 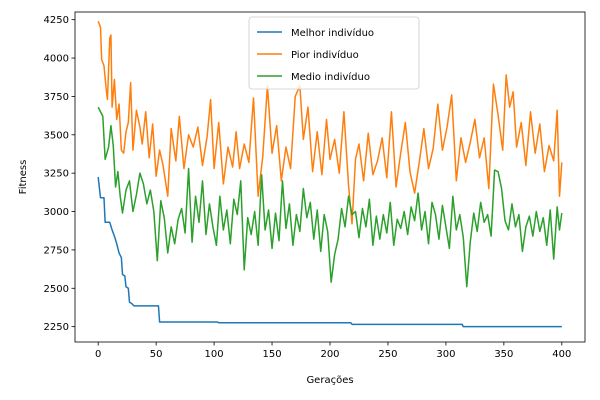 What do you see at coordinates (387, 354) in the screenshot?
I see `x-tick-label: 250` at bounding box center [387, 354].